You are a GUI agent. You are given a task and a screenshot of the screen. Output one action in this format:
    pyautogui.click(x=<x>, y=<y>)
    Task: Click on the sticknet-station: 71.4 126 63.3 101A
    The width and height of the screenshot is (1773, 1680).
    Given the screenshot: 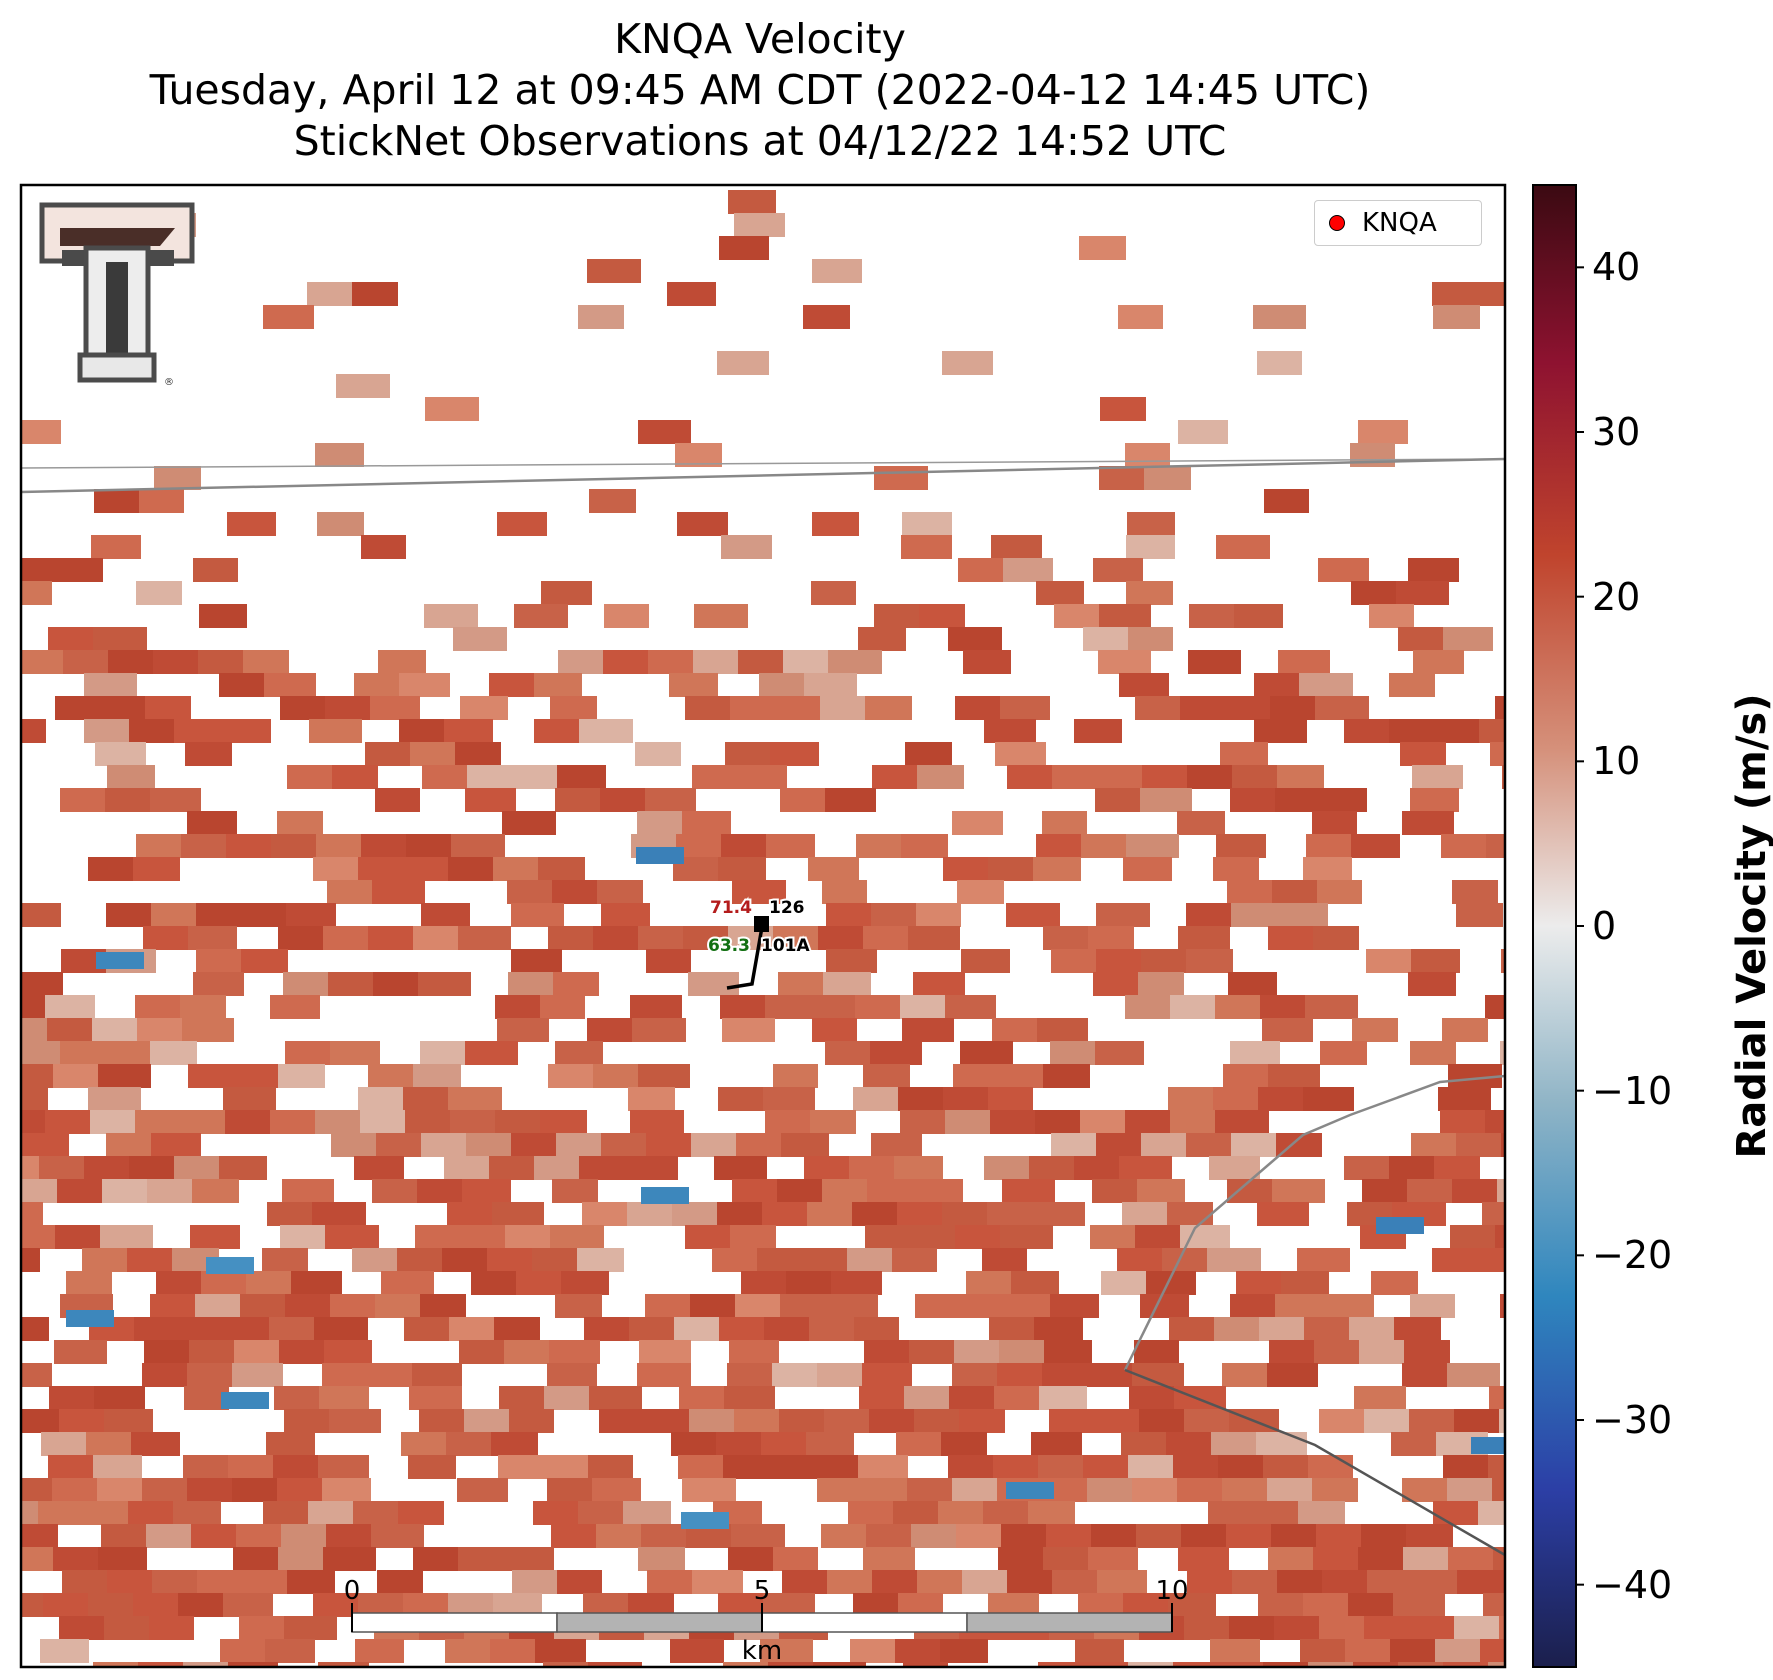 What is the action you would take?
    pyautogui.click(x=759, y=943)
    